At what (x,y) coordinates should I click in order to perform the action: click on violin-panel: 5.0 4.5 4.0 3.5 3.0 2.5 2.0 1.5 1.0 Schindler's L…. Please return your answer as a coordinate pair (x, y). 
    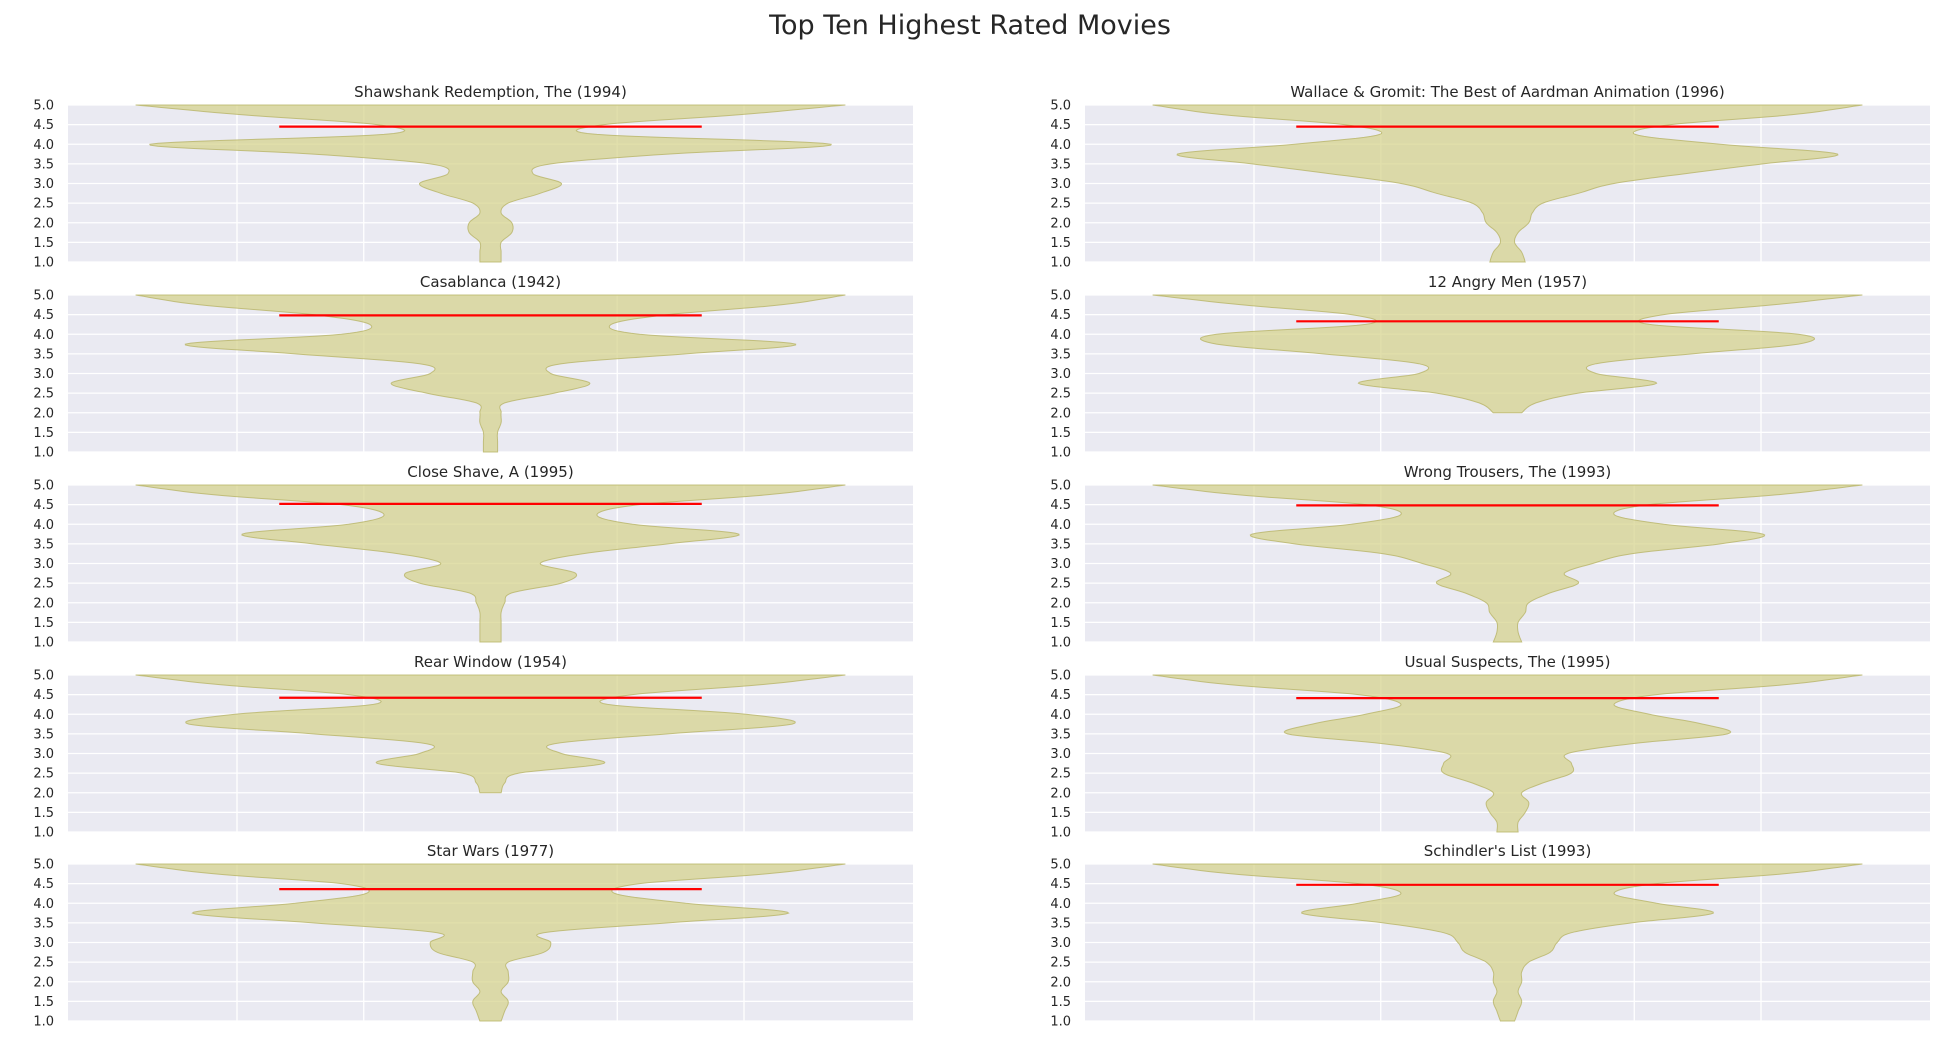
    Looking at the image, I should click on (1490, 936).